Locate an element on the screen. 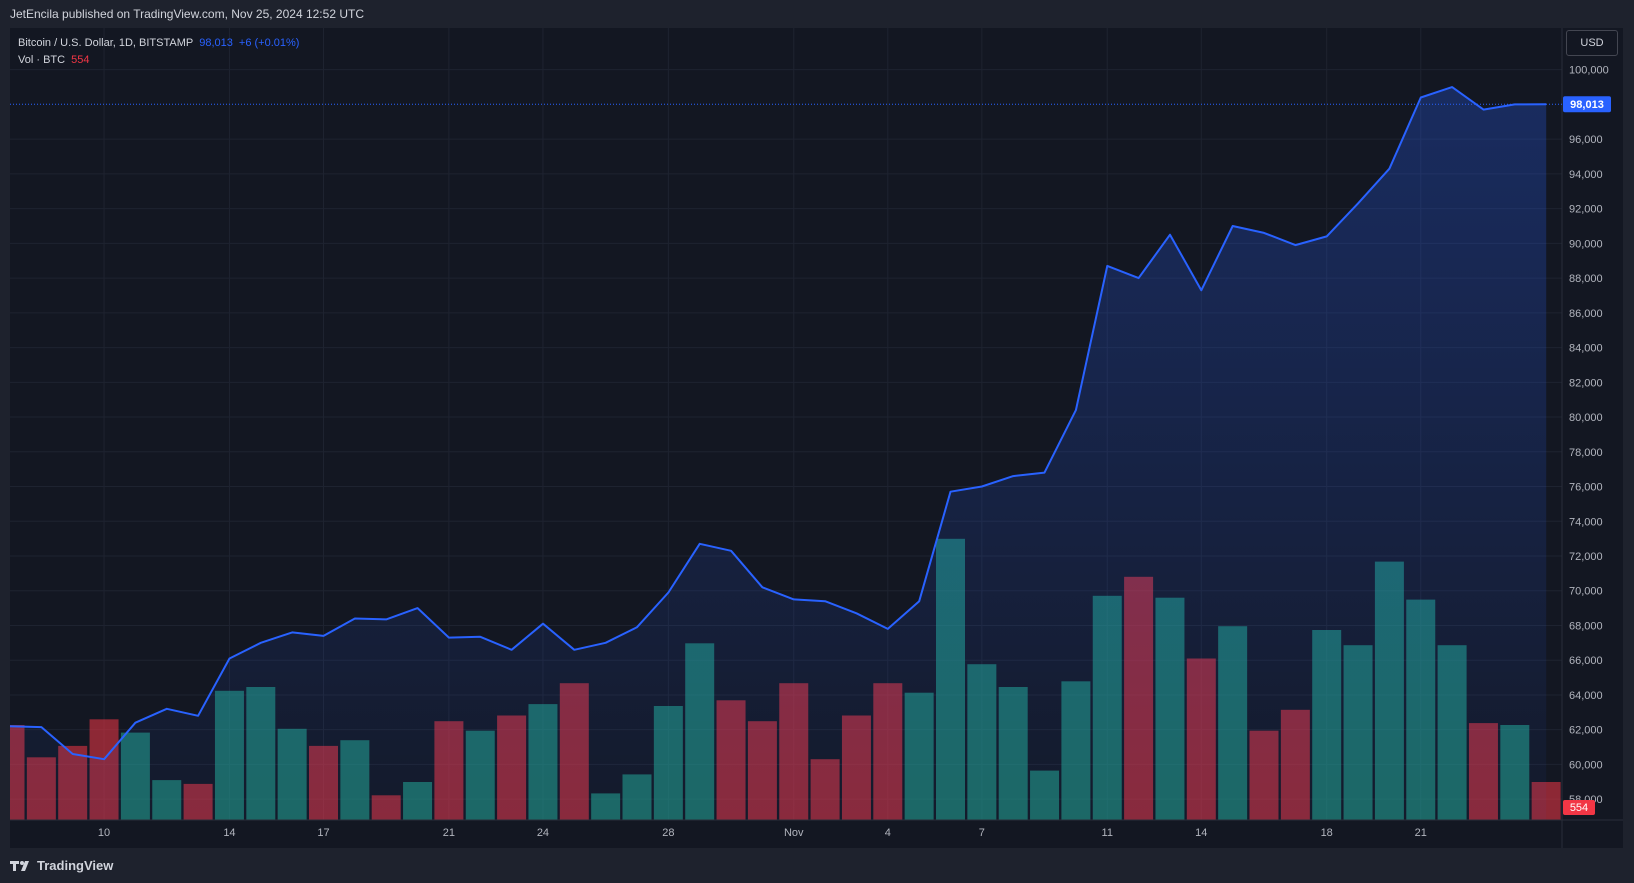 This screenshot has height=883, width=1634. y-tick-label: 96,000 is located at coordinates (1586, 140).